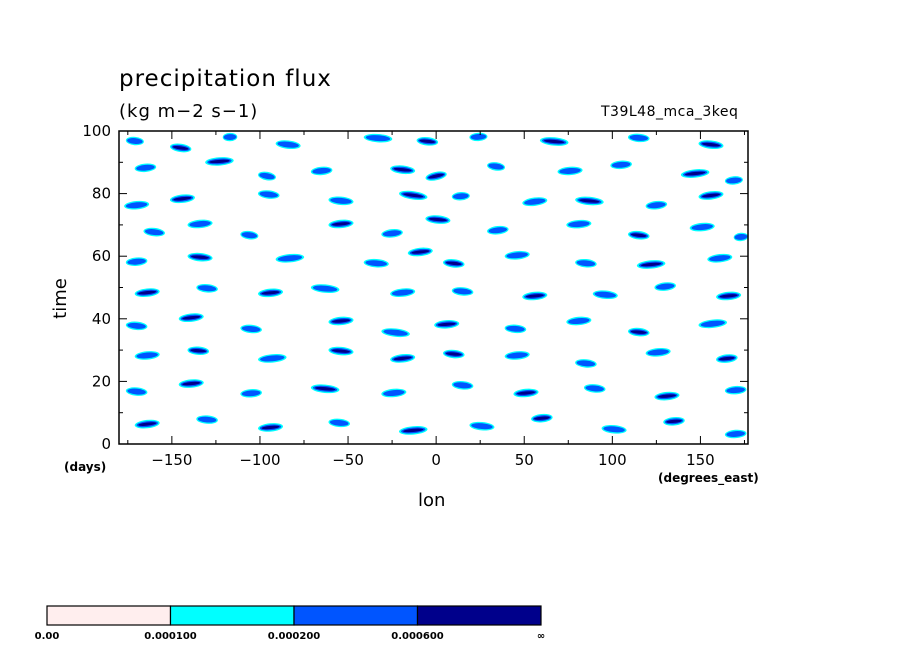 The height and width of the screenshot is (654, 904). Describe the element at coordinates (101, 256) in the screenshot. I see `y-tick-label: 60` at that location.